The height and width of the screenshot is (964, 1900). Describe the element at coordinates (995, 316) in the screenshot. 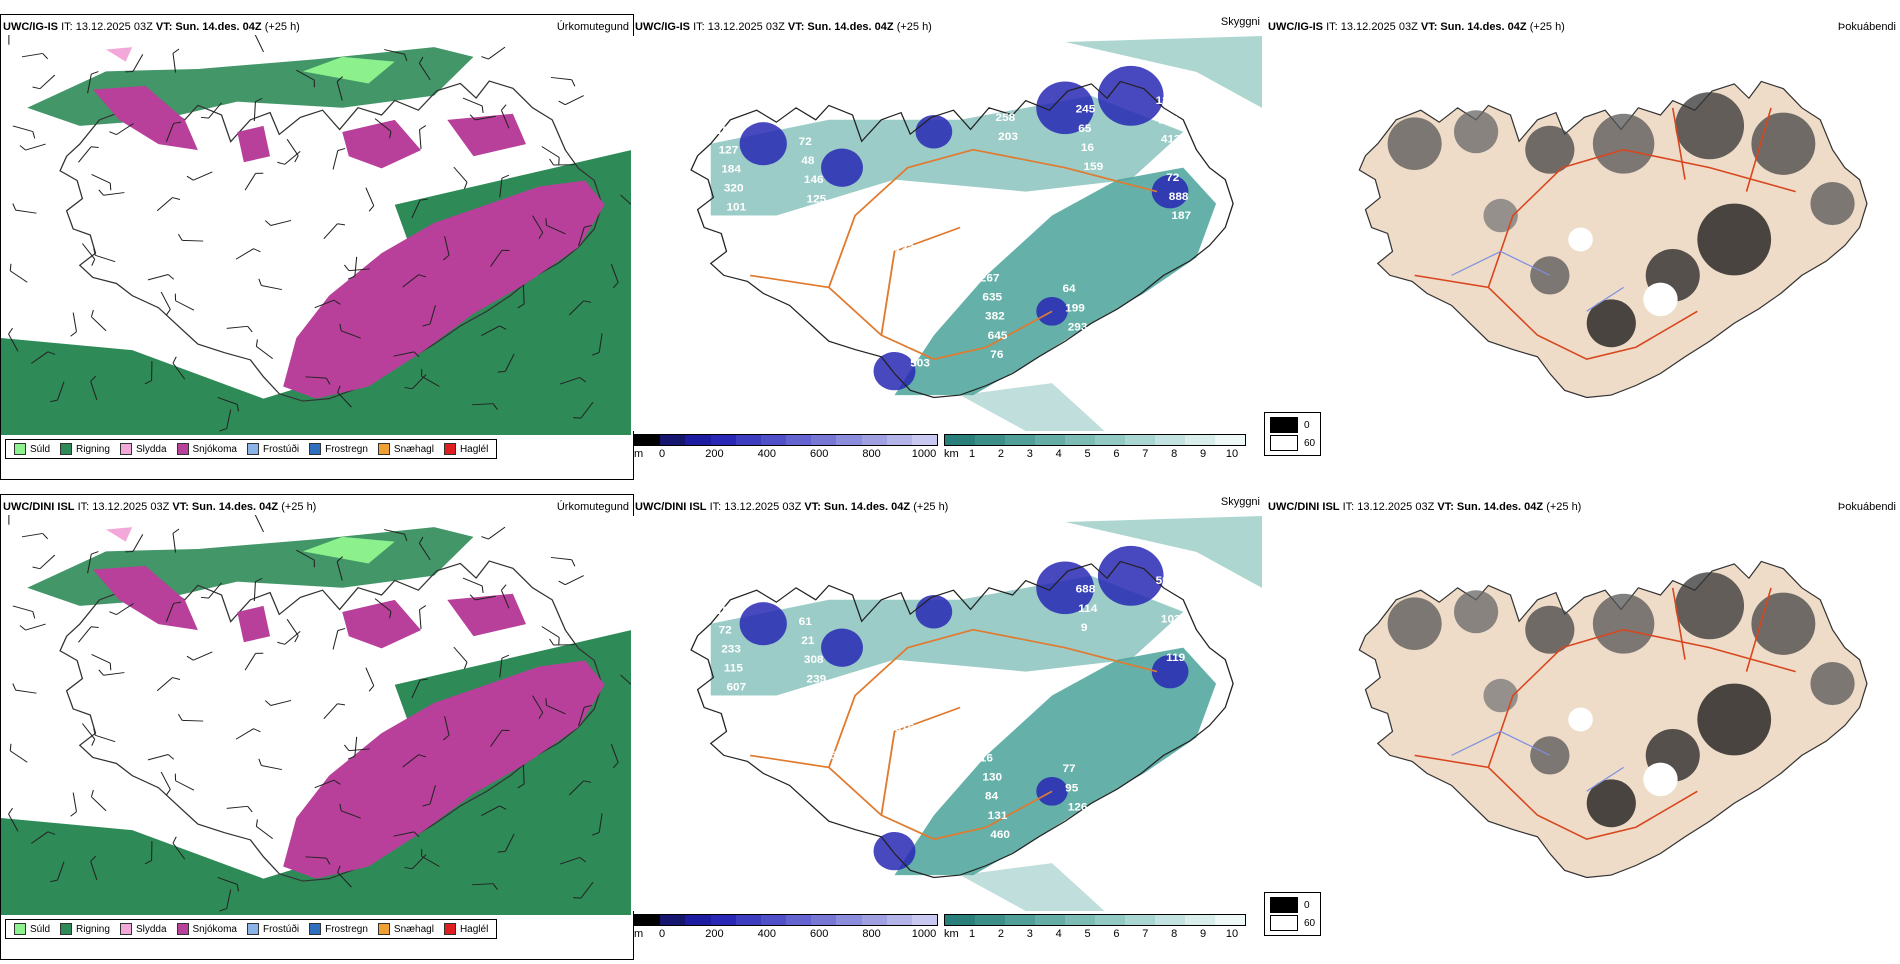

I see `cloudbase-value-label: 382` at that location.